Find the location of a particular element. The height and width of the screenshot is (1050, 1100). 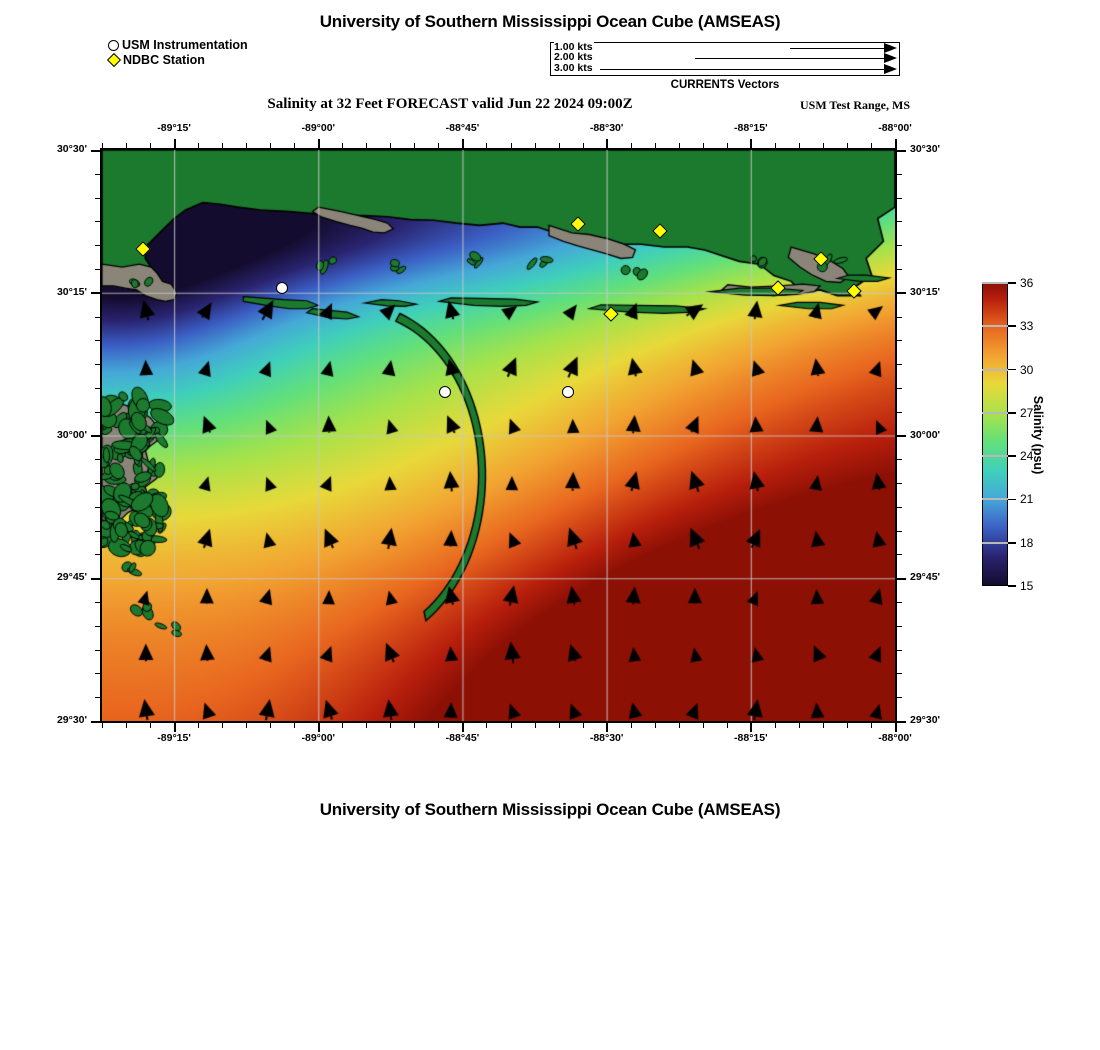

lat-axis-label-left: 30°30' is located at coordinates (71, 149).